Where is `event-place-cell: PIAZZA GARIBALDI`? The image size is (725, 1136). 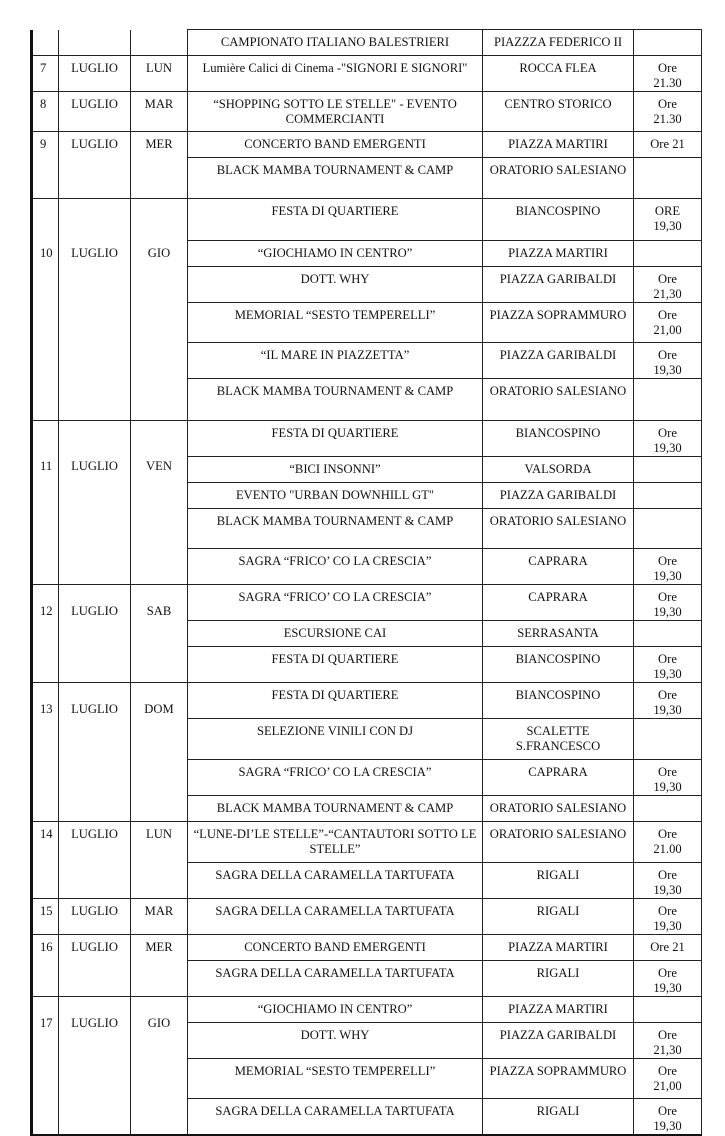 event-place-cell: PIAZZA GARIBALDI is located at coordinates (558, 360).